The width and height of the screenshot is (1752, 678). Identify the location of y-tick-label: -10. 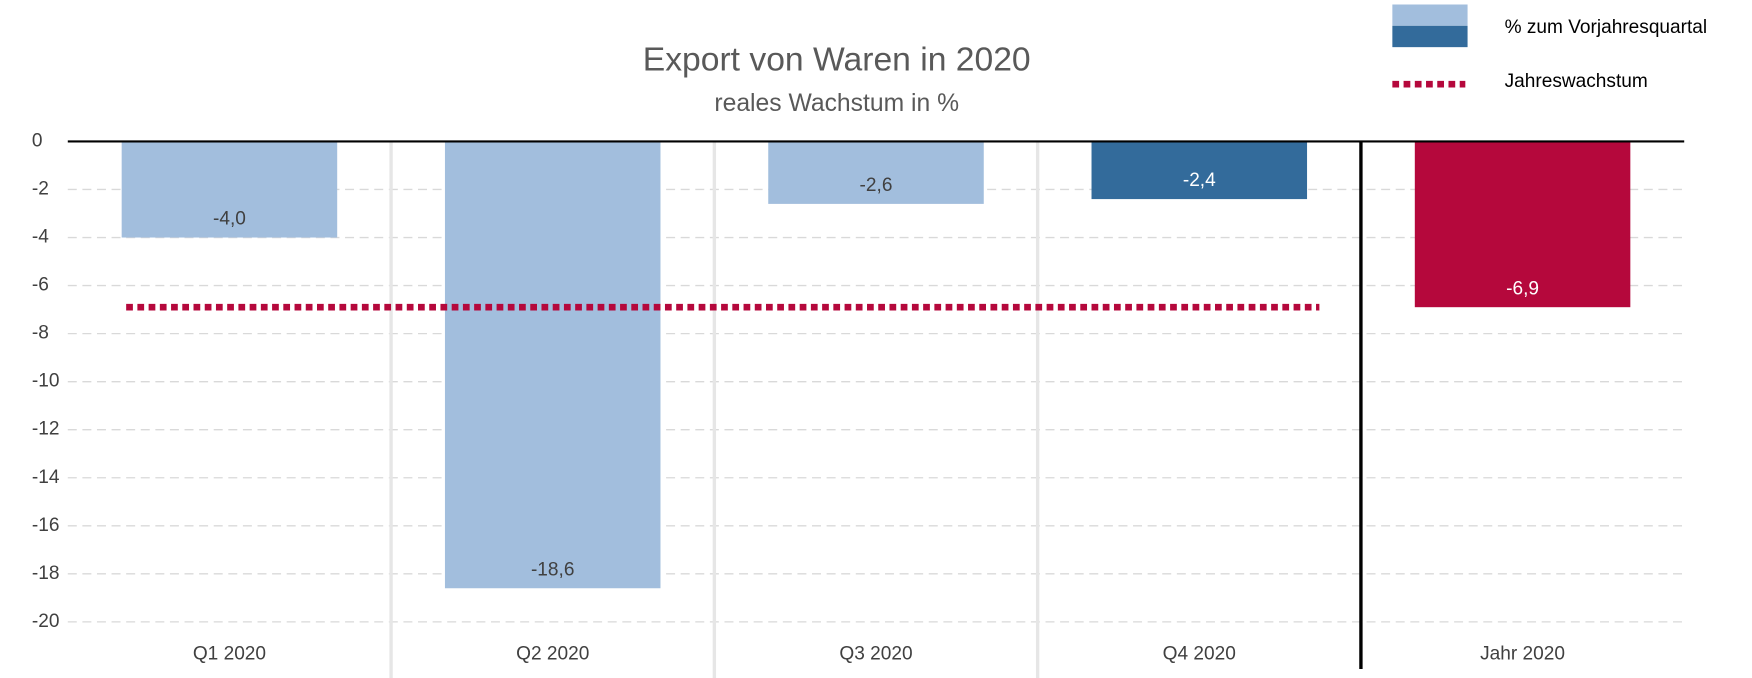
(46, 381).